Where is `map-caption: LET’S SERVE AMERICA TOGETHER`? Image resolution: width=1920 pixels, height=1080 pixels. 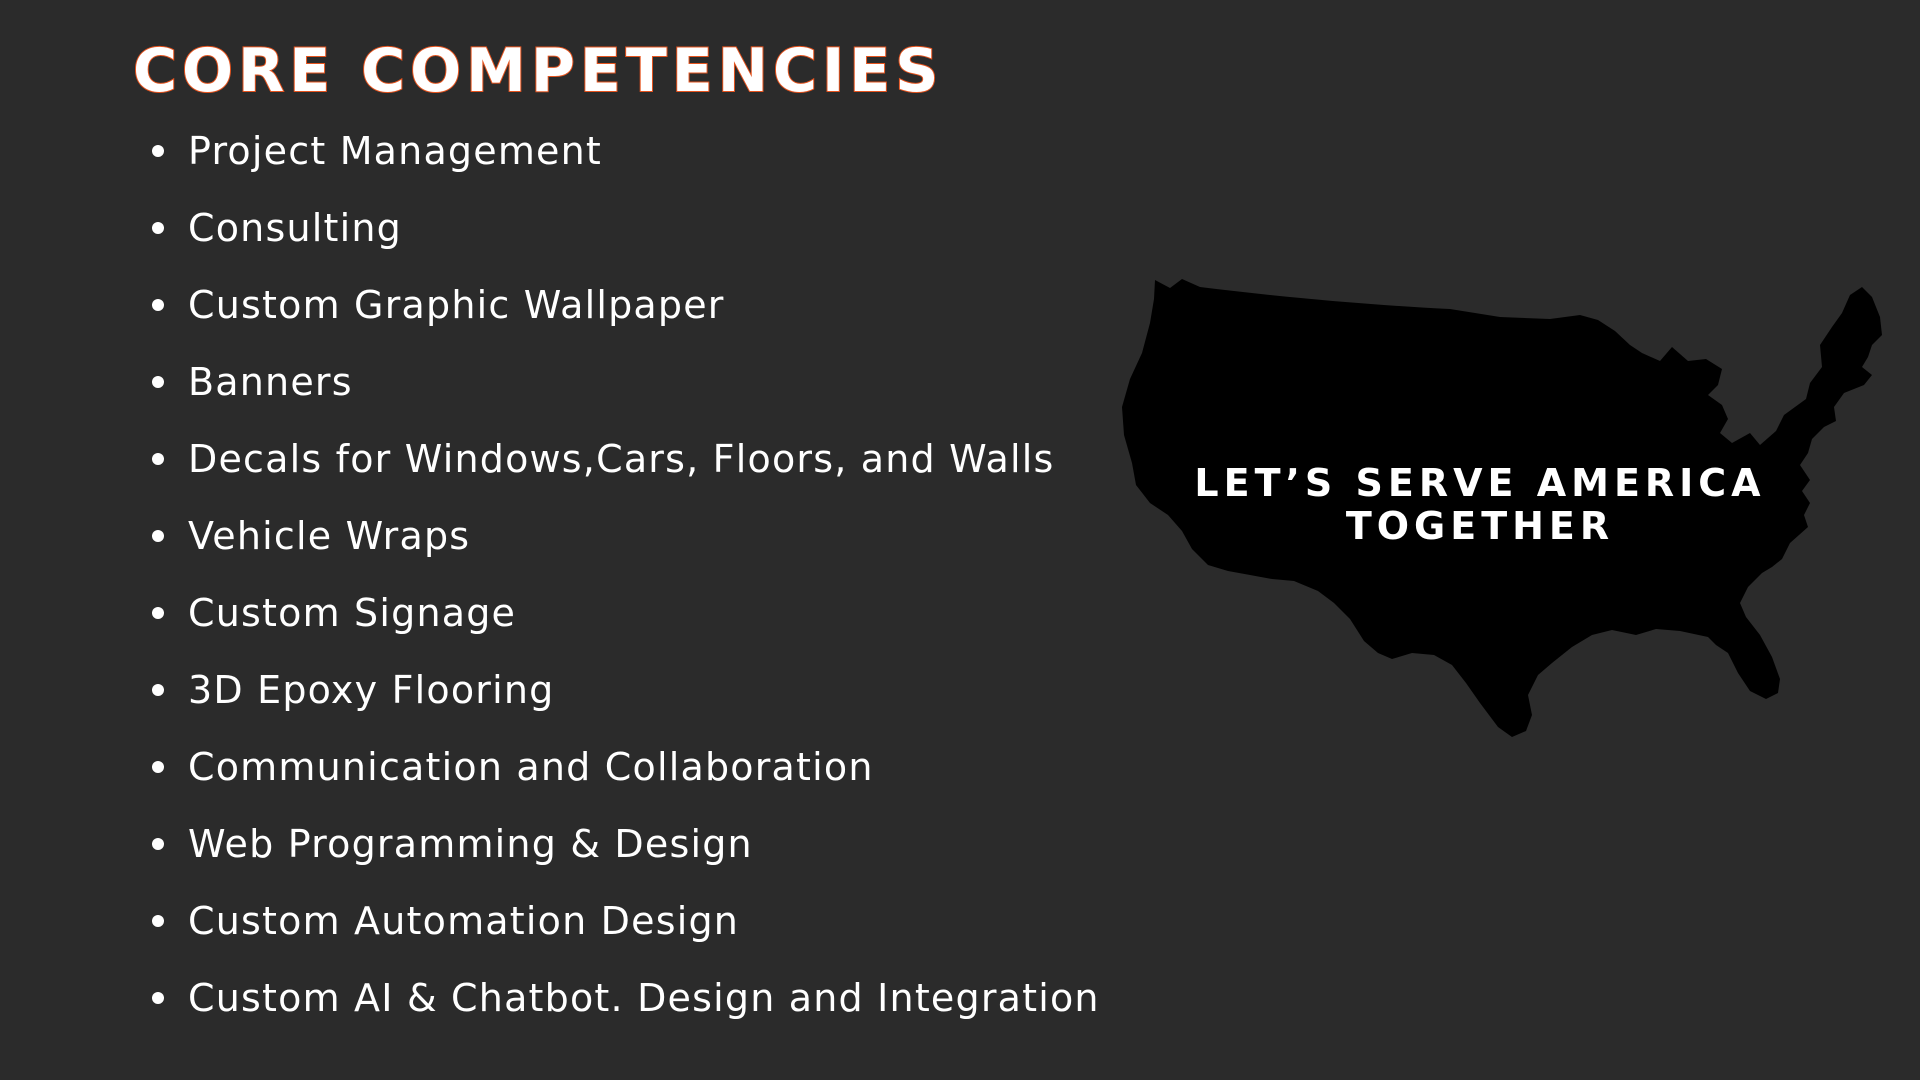
map-caption: LET’S SERVE AMERICA TOGETHER is located at coordinates (1480, 505).